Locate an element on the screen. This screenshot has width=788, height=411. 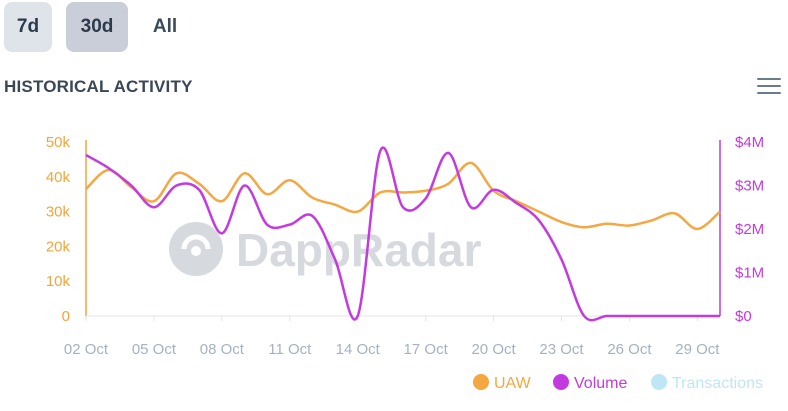
right-tick-label: $3M is located at coordinates (749, 186).